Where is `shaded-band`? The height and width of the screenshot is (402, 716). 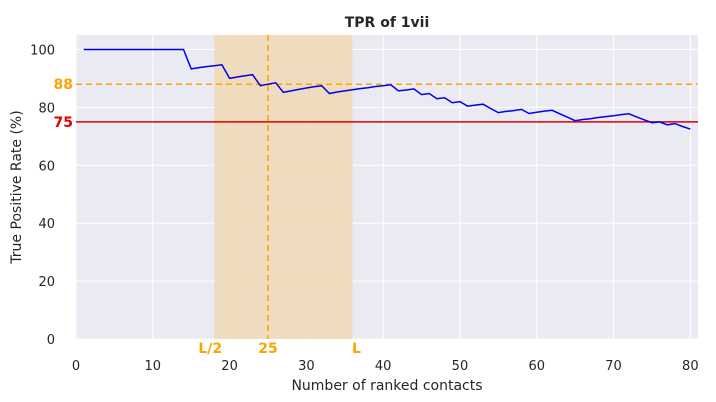 shaded-band is located at coordinates (283, 187).